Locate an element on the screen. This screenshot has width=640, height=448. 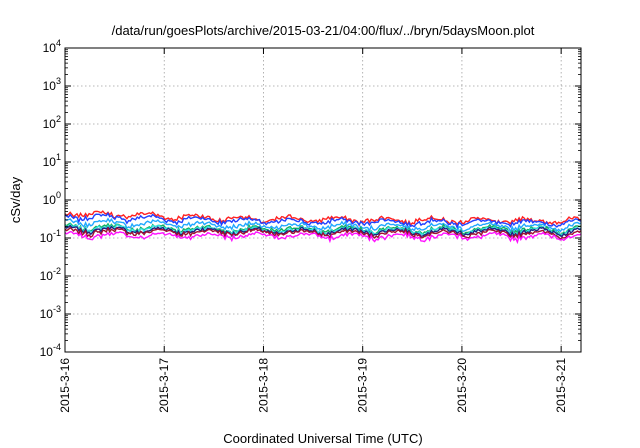
y-tick-label: 10⁴ is located at coordinates (52, 46).